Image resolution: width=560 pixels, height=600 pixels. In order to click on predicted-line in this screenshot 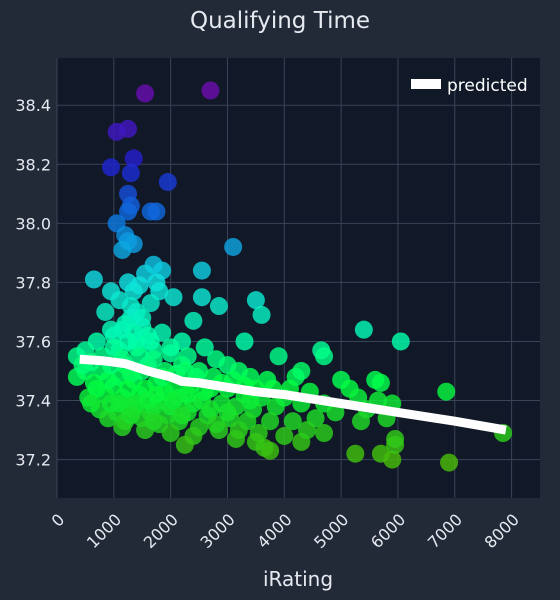, I will do `click(293, 394)`.